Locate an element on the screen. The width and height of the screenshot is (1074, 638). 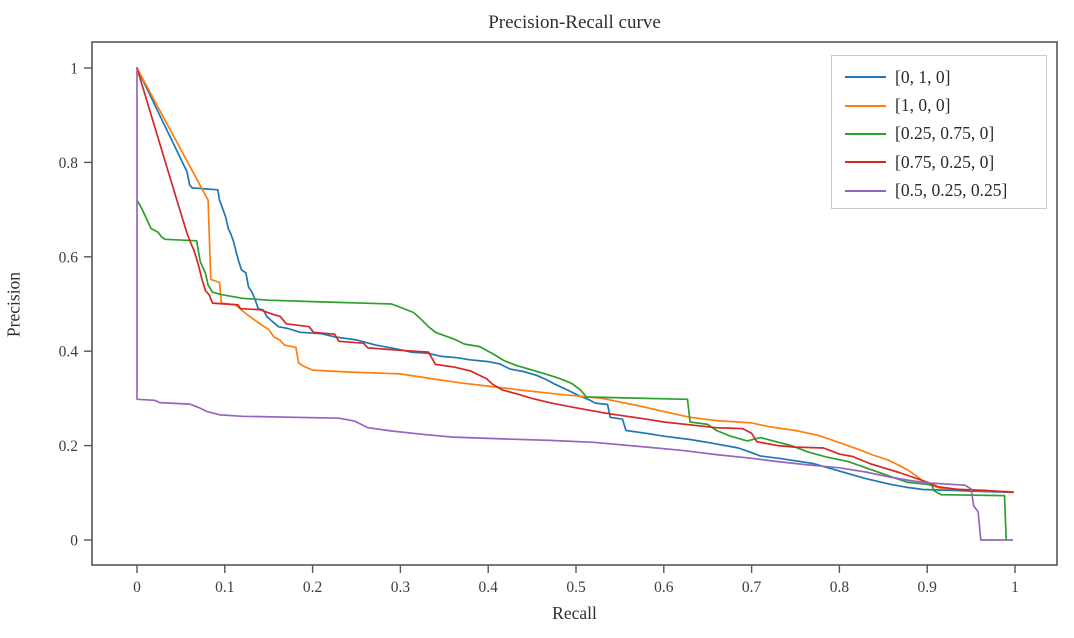
y-tick-label: 0 is located at coordinates (74, 541).